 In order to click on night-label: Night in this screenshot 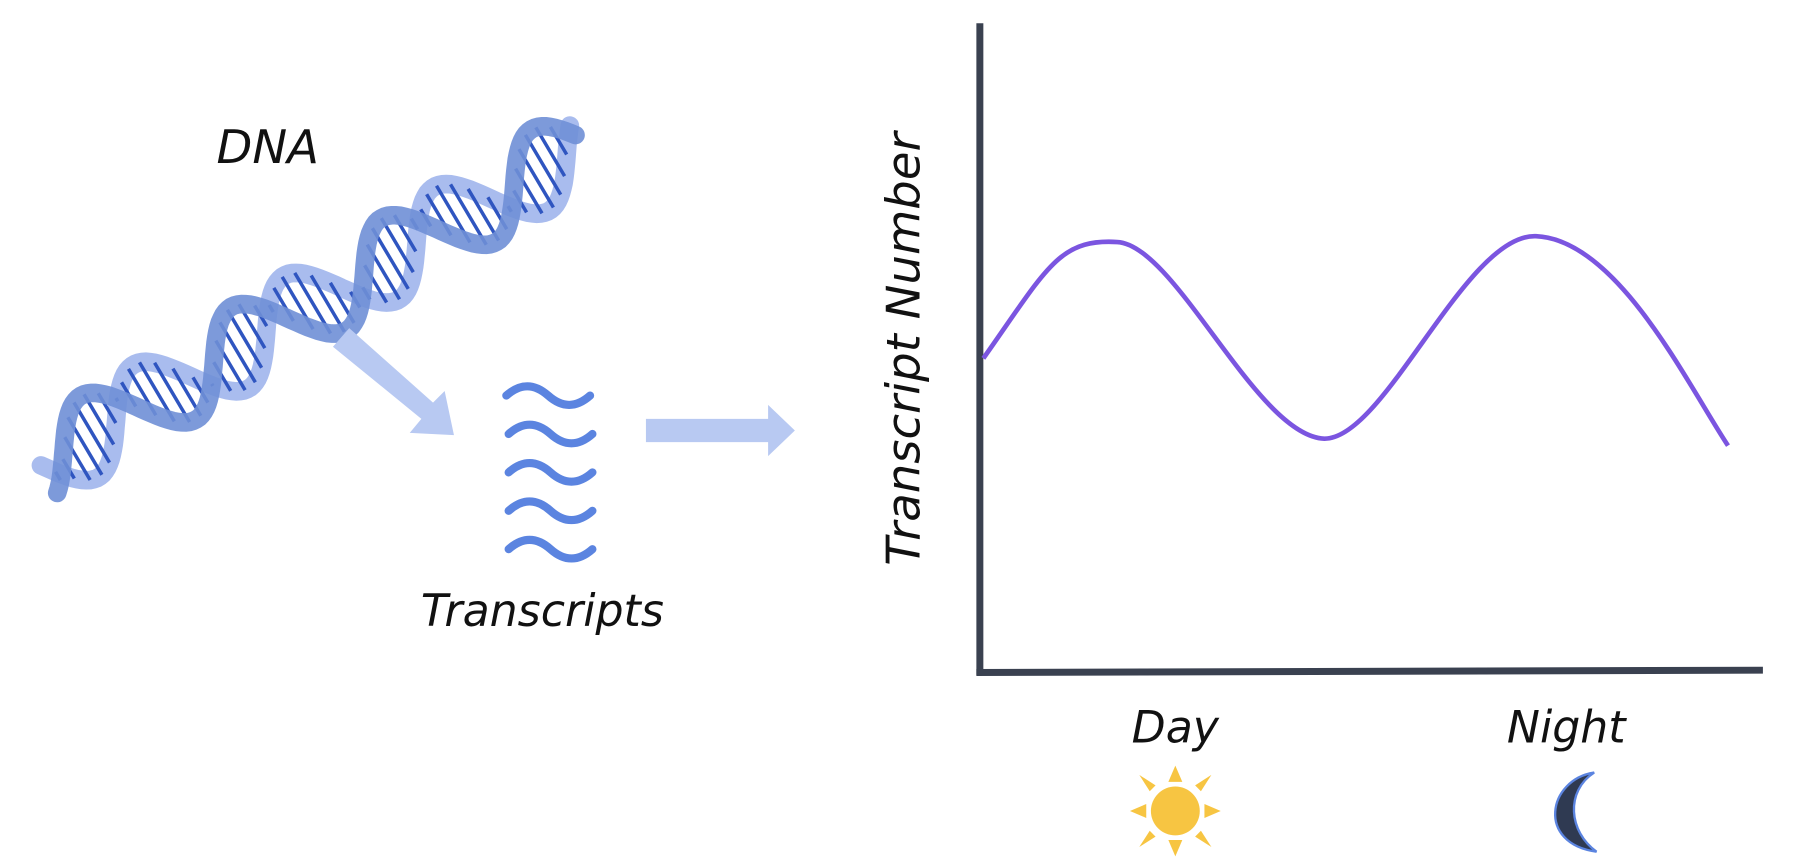, I will do `click(1567, 727)`.